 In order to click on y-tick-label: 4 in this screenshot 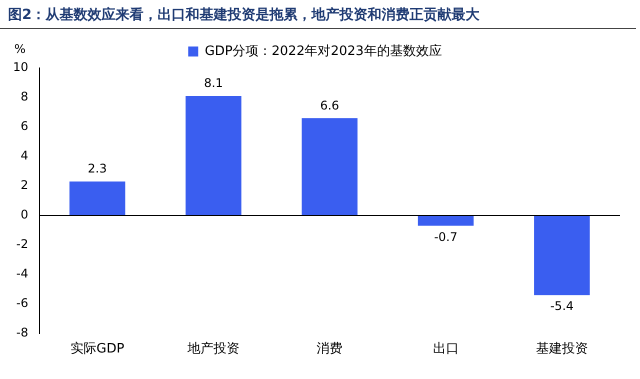, I will do `click(24, 155)`.